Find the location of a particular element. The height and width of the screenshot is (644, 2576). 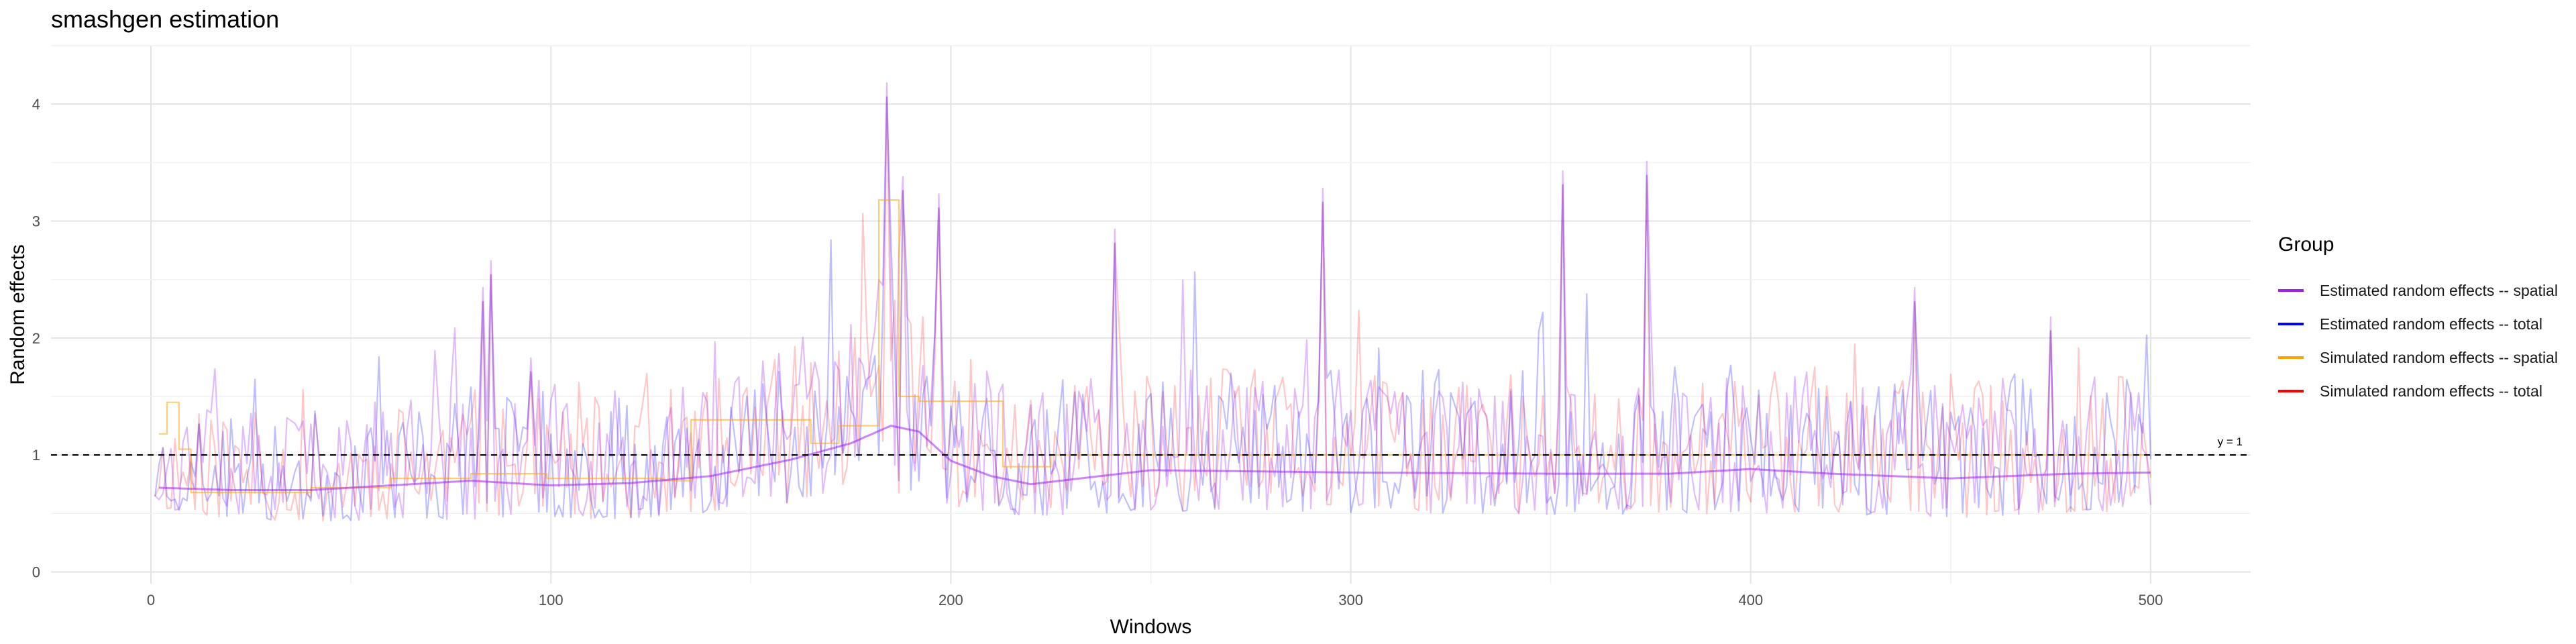

y-tick-label: 2 is located at coordinates (36, 338).